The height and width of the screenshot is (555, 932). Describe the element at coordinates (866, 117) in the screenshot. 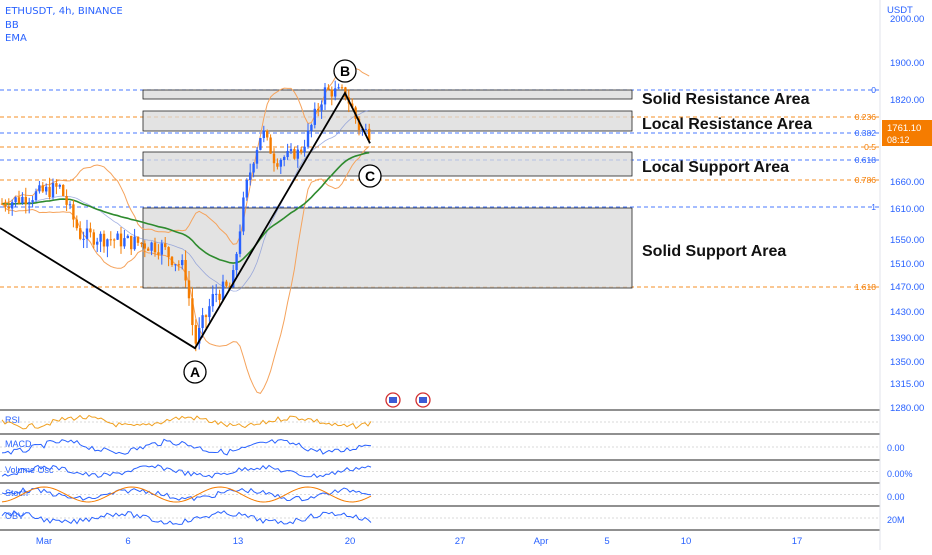

I see `fib-label-1: 0.236` at that location.